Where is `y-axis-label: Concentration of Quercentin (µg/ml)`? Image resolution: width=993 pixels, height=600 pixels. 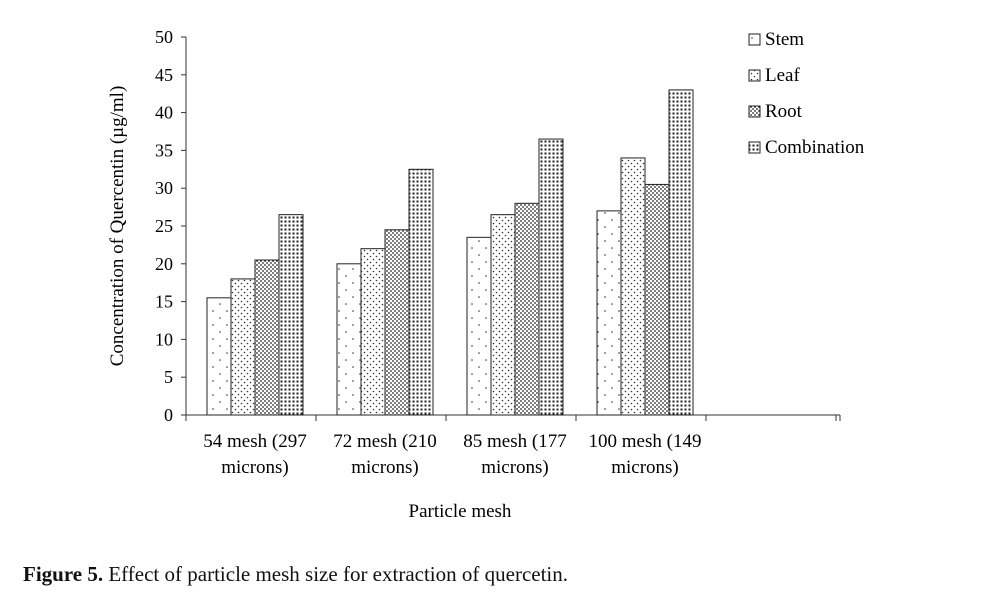 y-axis-label: Concentration of Quercentin (µg/ml) is located at coordinates (117, 226).